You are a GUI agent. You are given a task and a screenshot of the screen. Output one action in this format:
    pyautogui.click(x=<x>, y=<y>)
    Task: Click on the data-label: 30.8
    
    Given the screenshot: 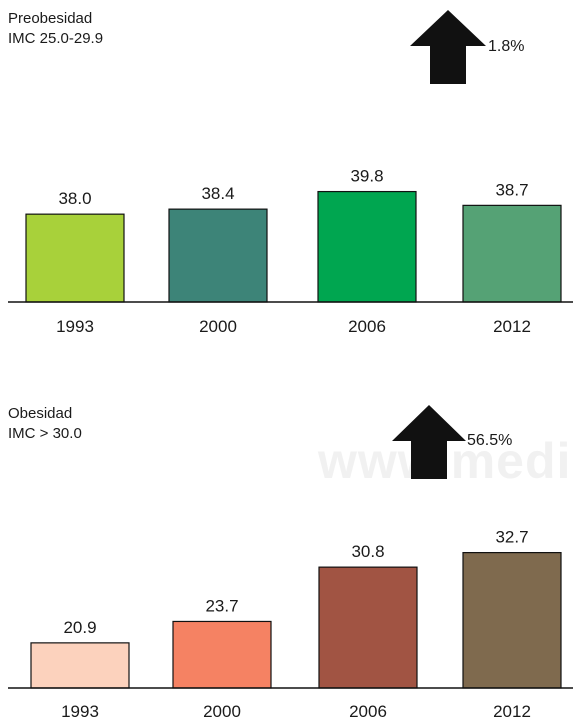 What is the action you would take?
    pyautogui.click(x=367, y=551)
    